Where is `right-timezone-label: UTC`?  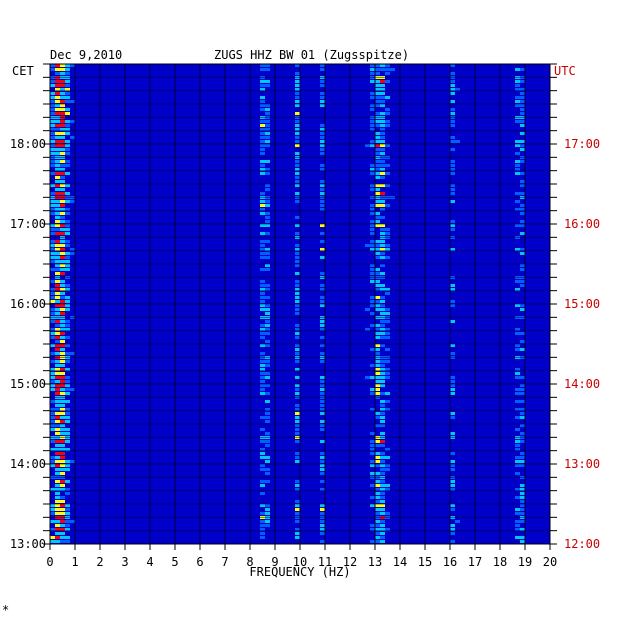 right-timezone-label: UTC is located at coordinates (565, 71).